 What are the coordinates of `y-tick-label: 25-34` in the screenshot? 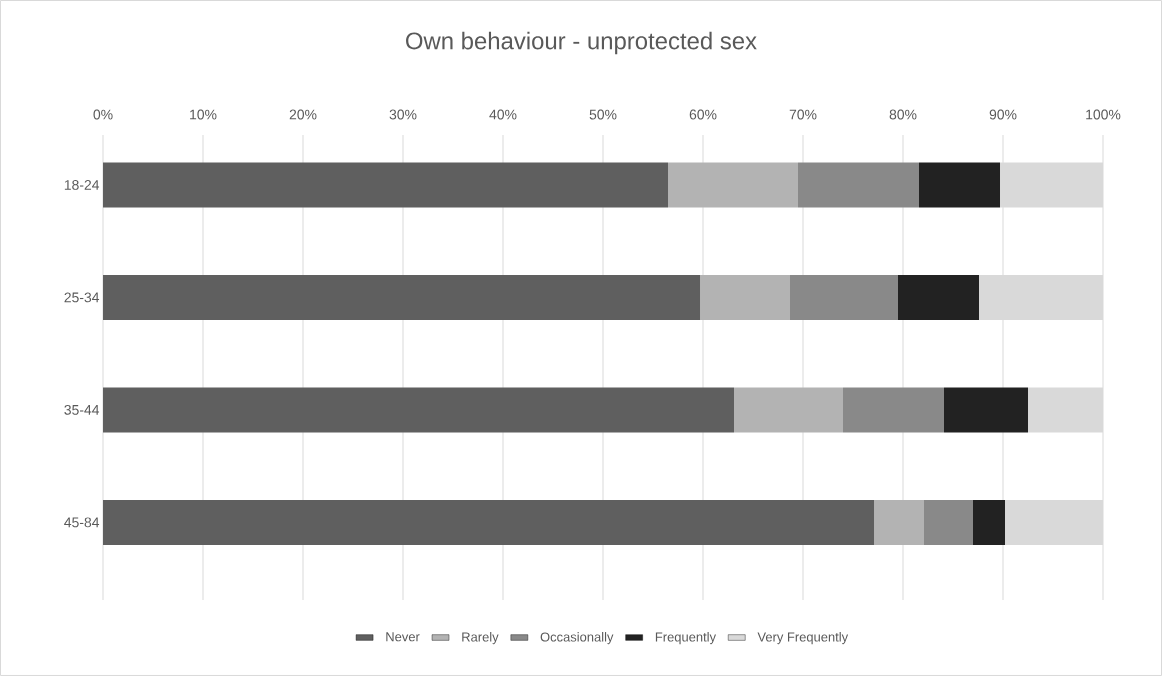 It's located at (82, 297).